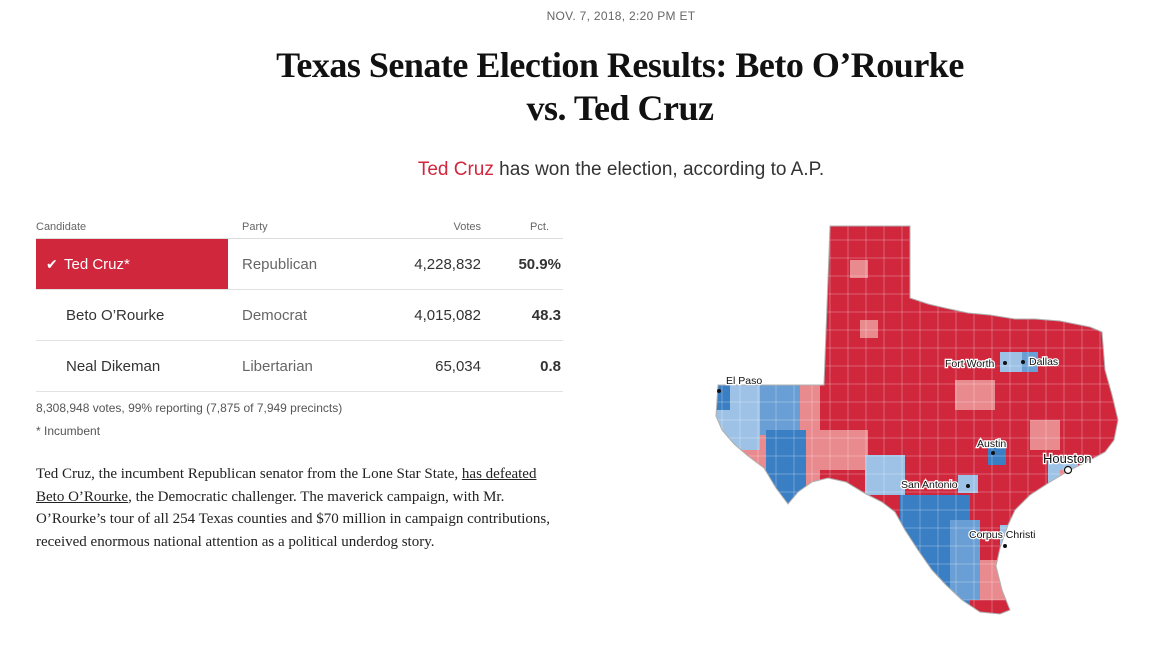 This screenshot has height=649, width=1170. I want to click on austin-label: Austin, so click(991, 444).